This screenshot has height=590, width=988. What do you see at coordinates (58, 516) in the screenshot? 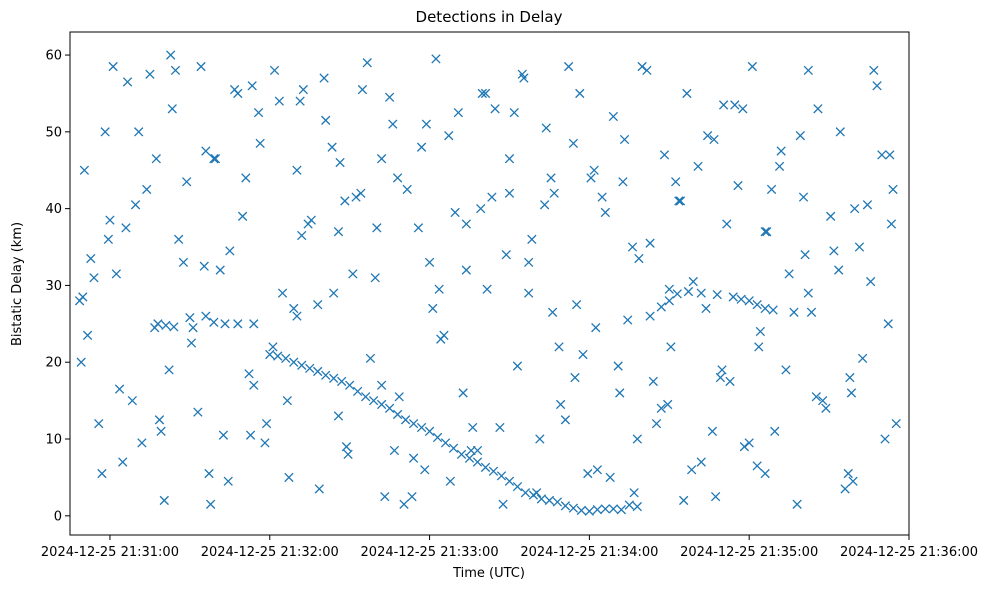
I see `y-tick-label: 0` at bounding box center [58, 516].